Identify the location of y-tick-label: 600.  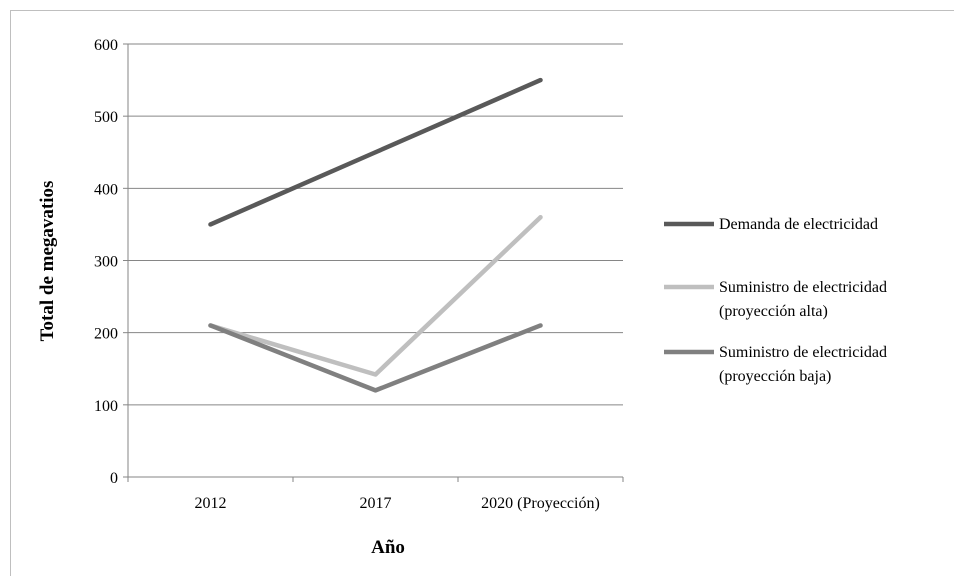
(106, 45).